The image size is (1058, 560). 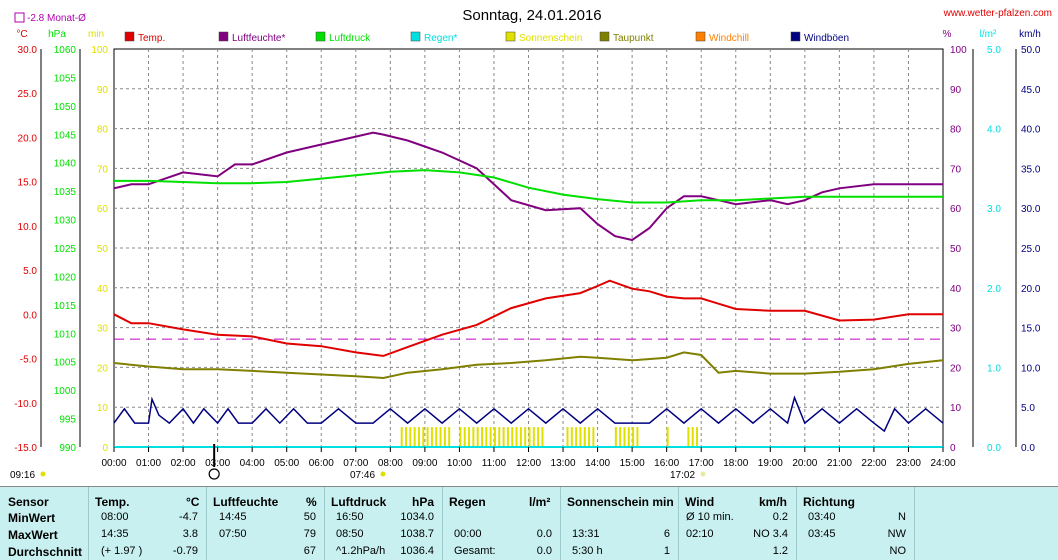 I want to click on axis-unit-5: km/h, so click(x=1030, y=34).